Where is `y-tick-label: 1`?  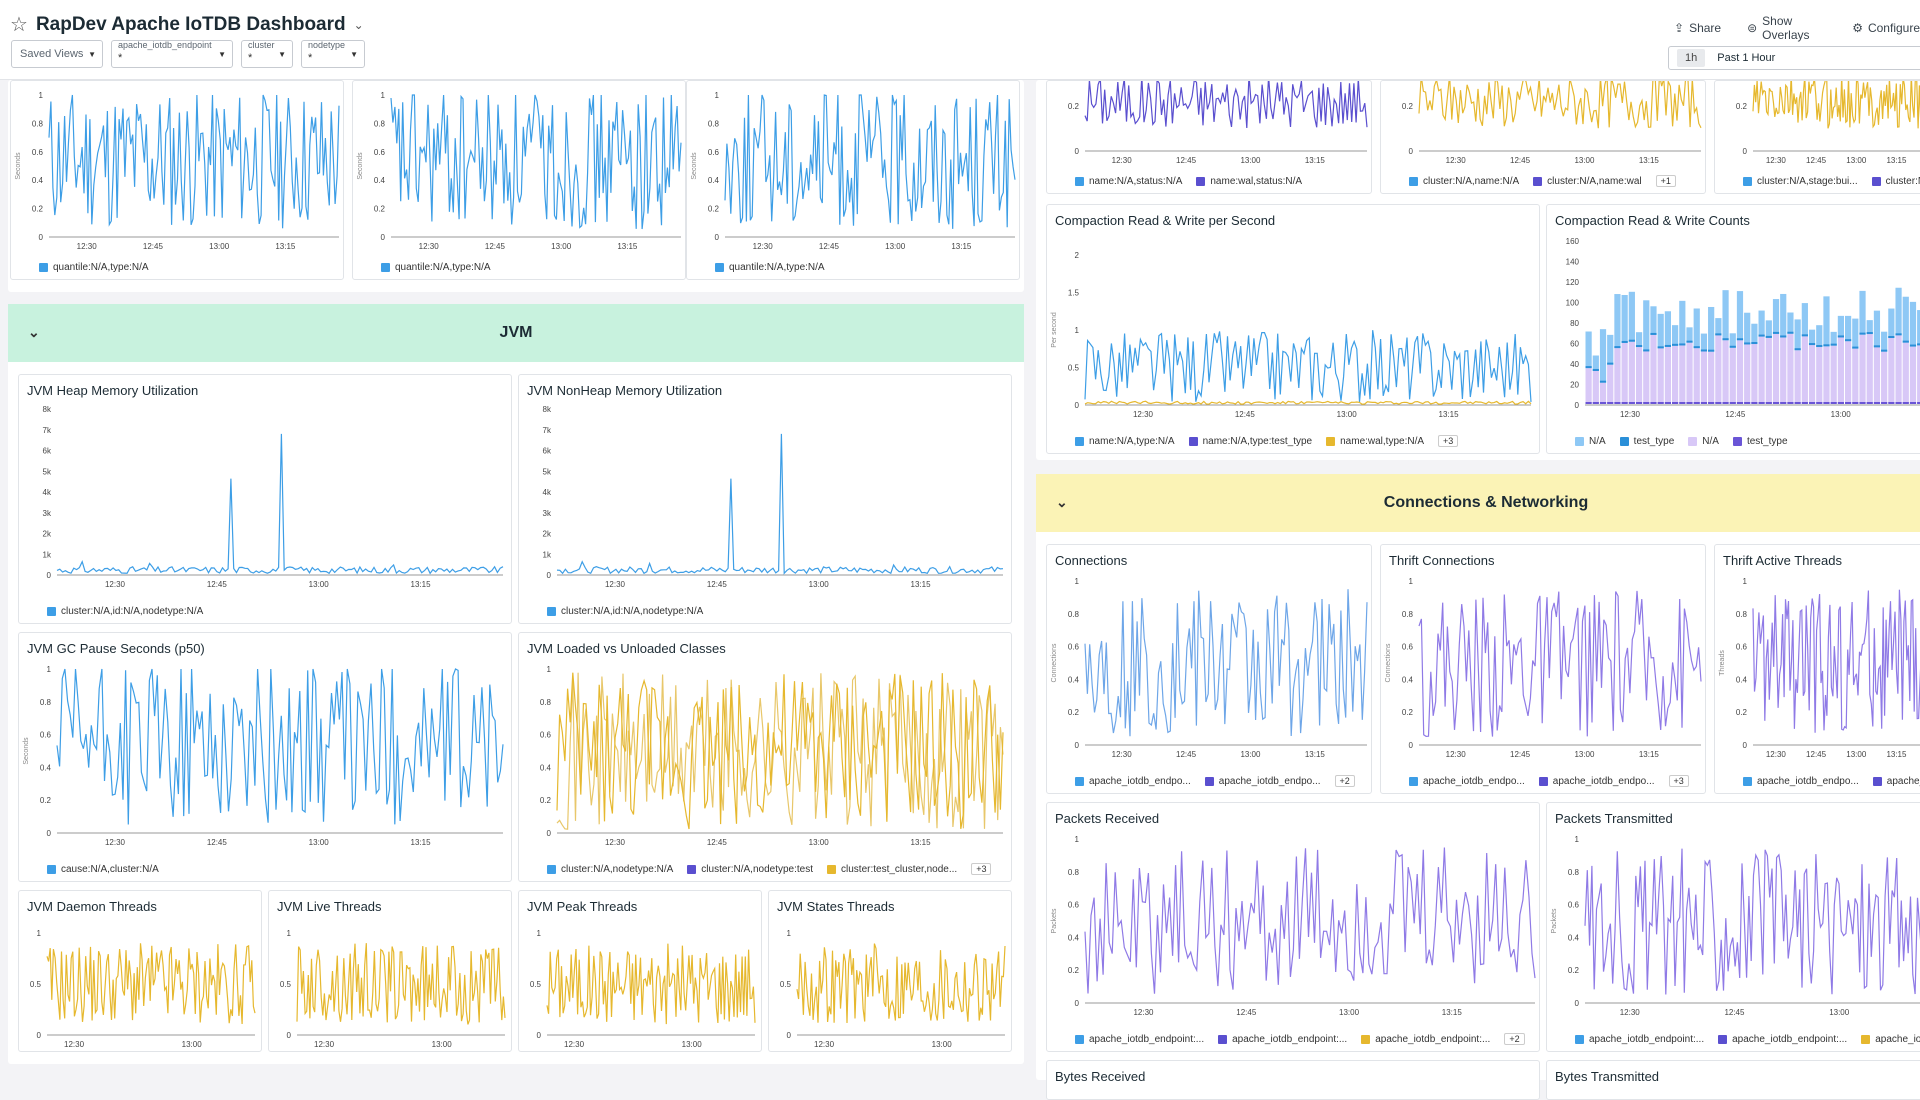
y-tick-label: 1 is located at coordinates (789, 933).